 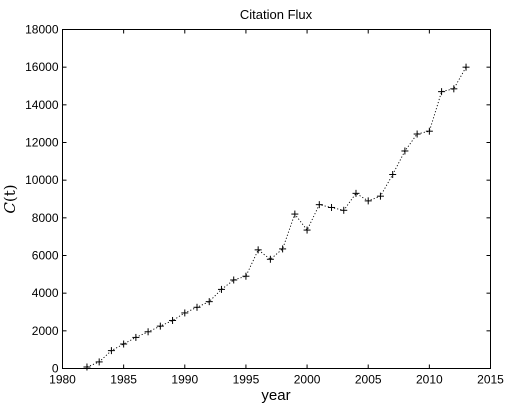 What do you see at coordinates (275, 395) in the screenshot?
I see `x-axis-label: year` at bounding box center [275, 395].